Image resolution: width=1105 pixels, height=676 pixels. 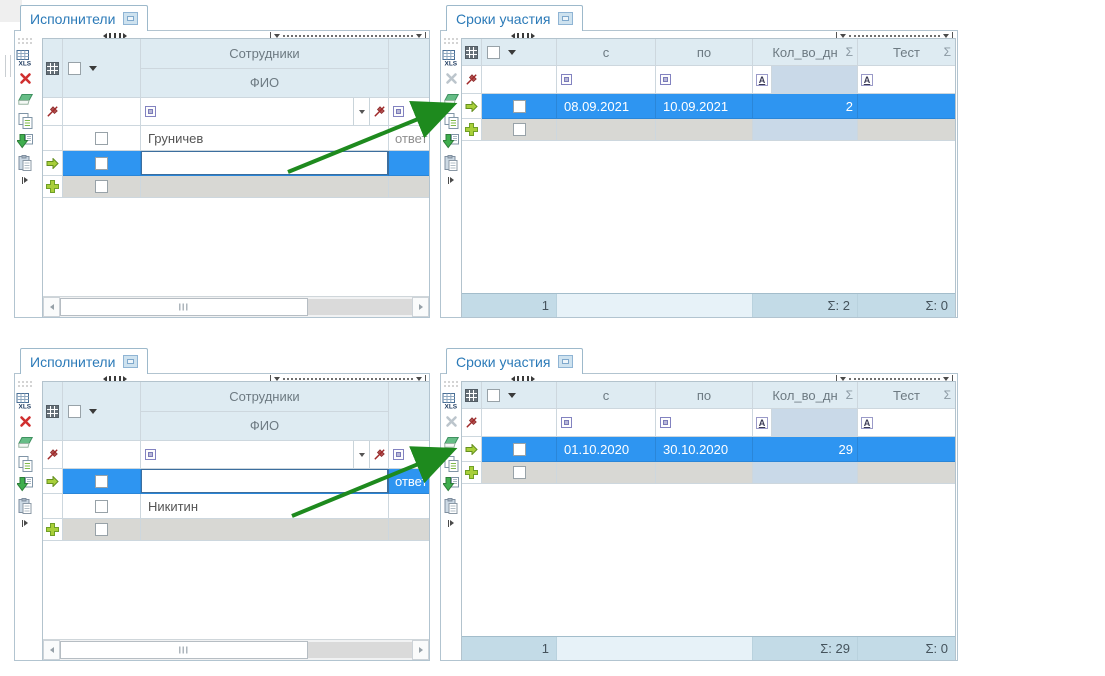 I want to click on role-column-header, so click(x=409, y=411).